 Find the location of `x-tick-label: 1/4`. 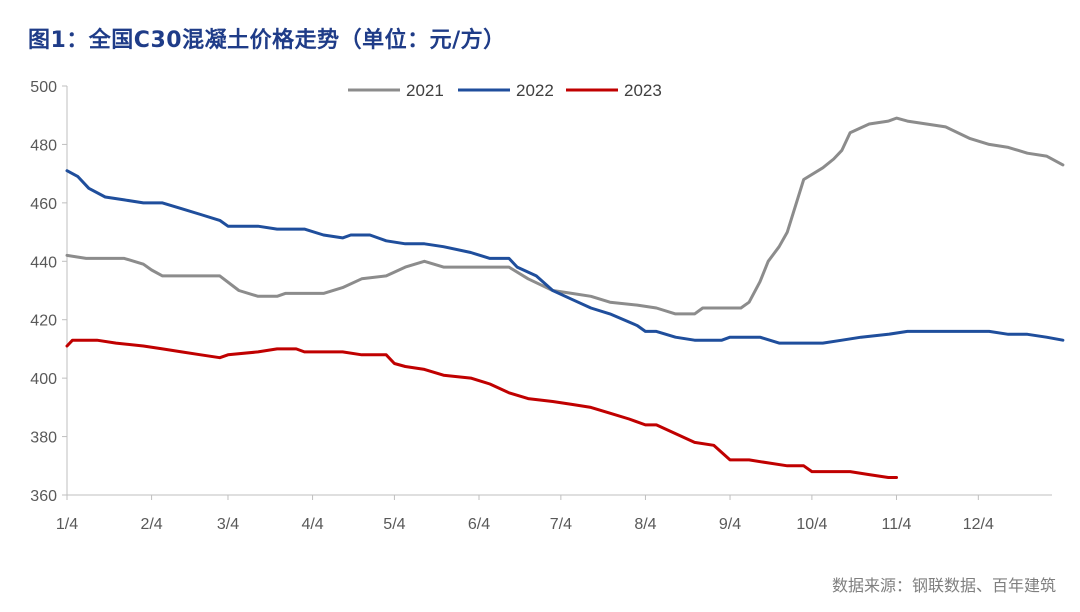

x-tick-label: 1/4 is located at coordinates (67, 524).